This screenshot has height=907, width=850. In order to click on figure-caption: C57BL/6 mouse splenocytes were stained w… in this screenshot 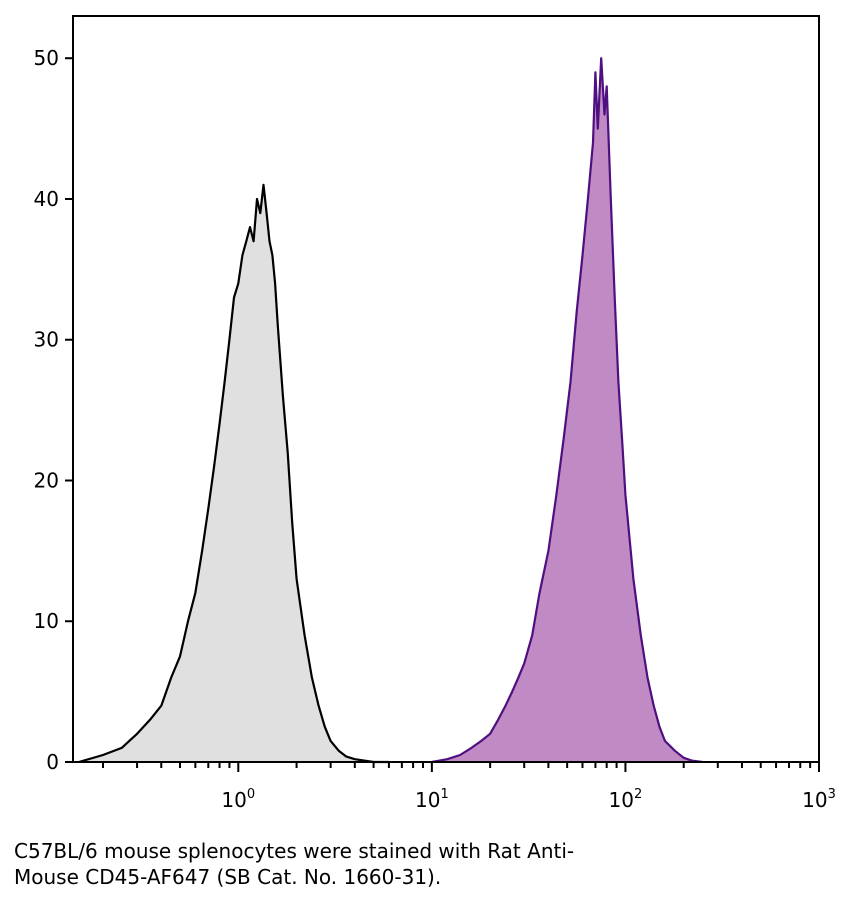, I will do `click(424, 864)`.